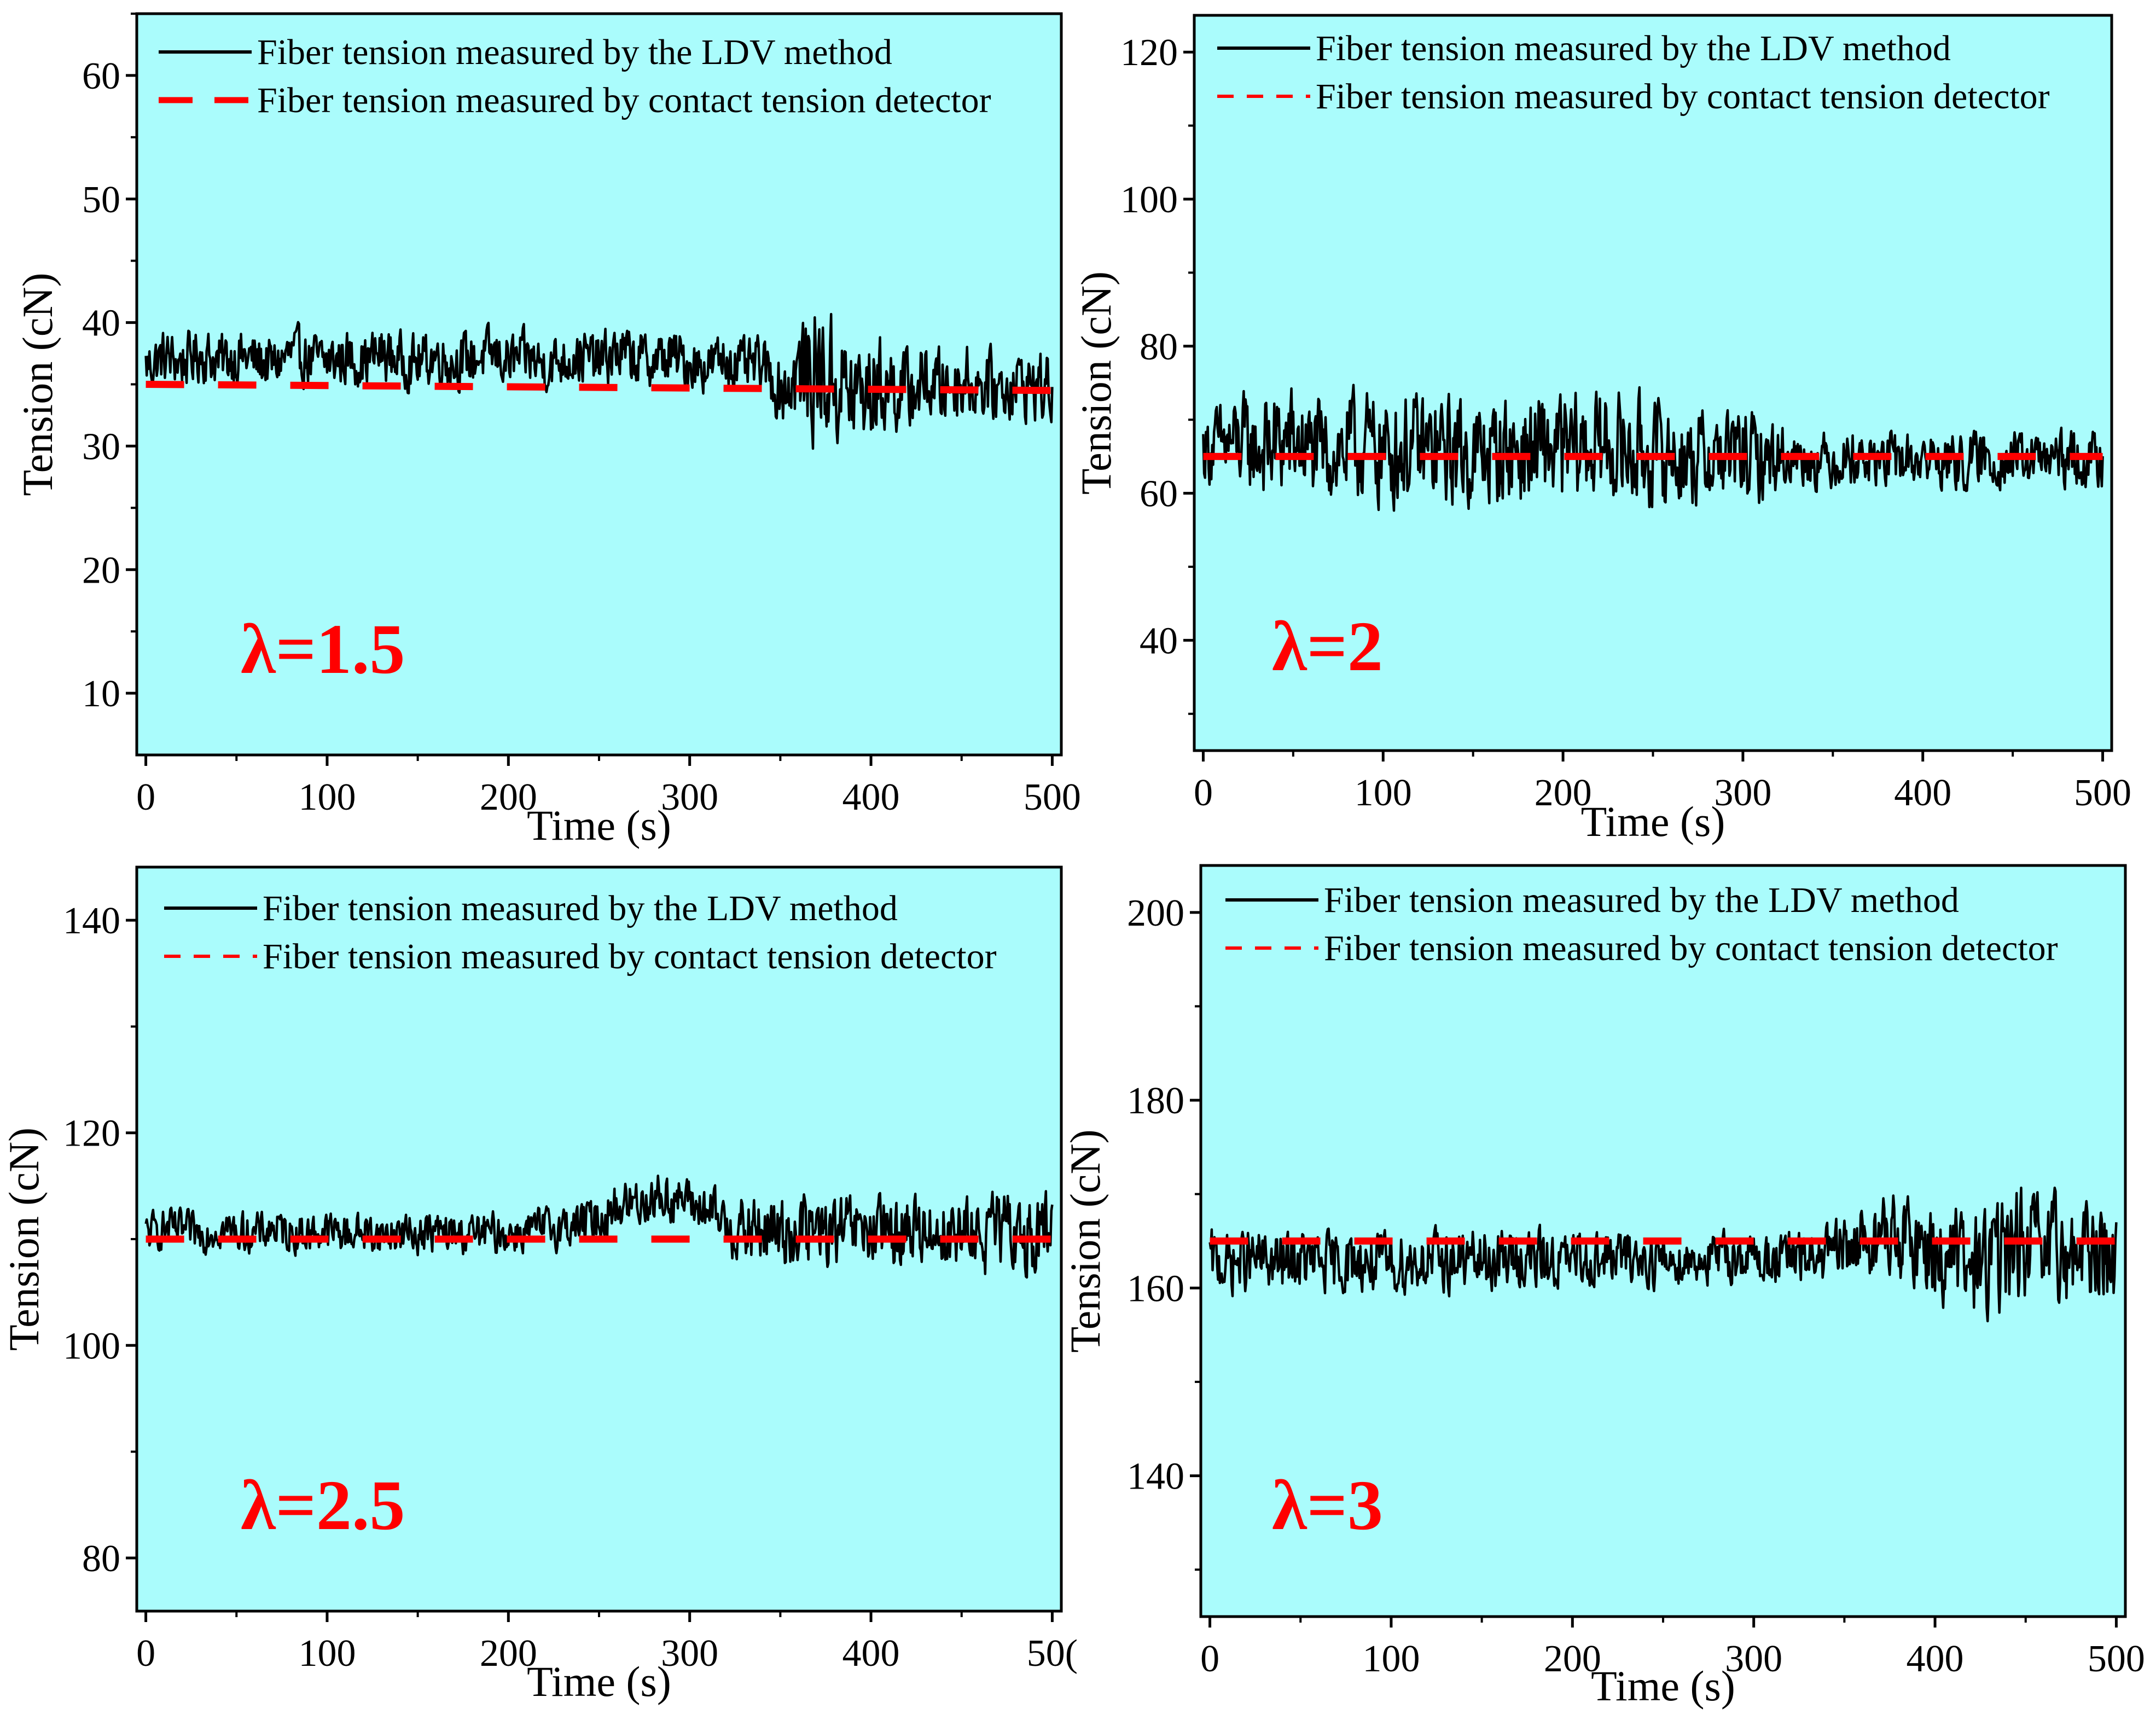 The image size is (2156, 1726). I want to click on lambda-annotation: λ=3, so click(1327, 1505).